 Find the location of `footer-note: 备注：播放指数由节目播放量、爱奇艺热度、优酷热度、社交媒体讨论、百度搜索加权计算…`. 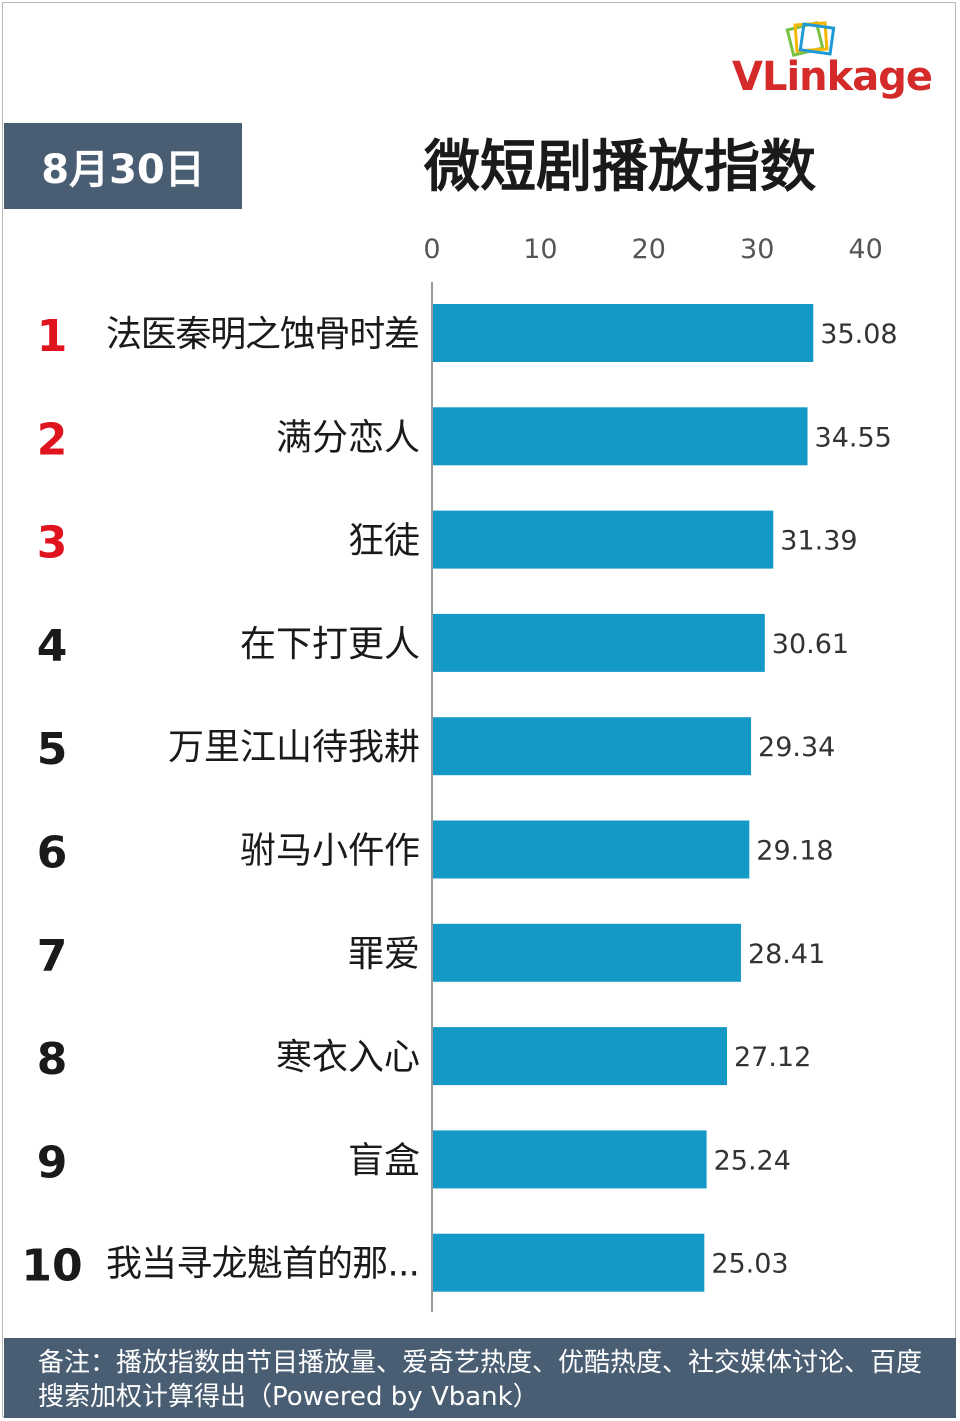

footer-note: 备注：播放指数由节目播放量、爱奇艺热度、优酷热度、社交媒体讨论、百度搜索加权计算… is located at coordinates (480, 1378).